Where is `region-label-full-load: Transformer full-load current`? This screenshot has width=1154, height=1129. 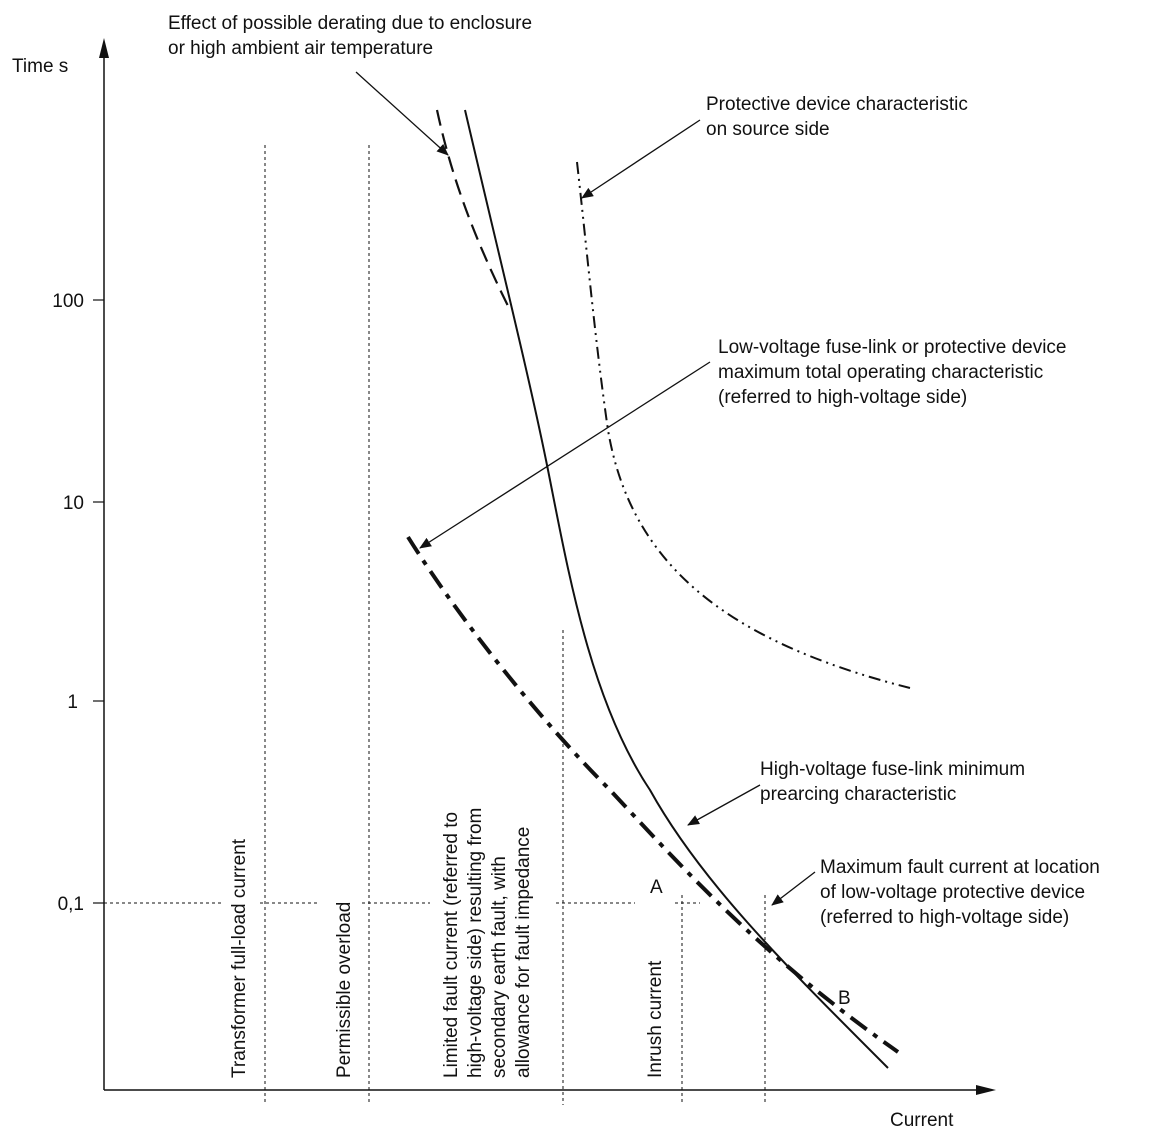
region-label-full-load: Transformer full-load current is located at coordinates (239, 958).